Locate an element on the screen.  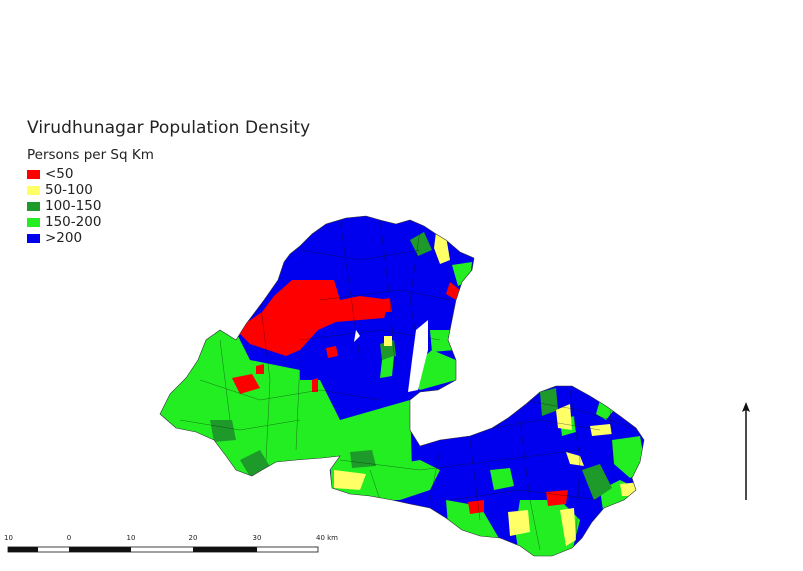
legend-title: Persons per Sq Km is located at coordinates (90, 155).